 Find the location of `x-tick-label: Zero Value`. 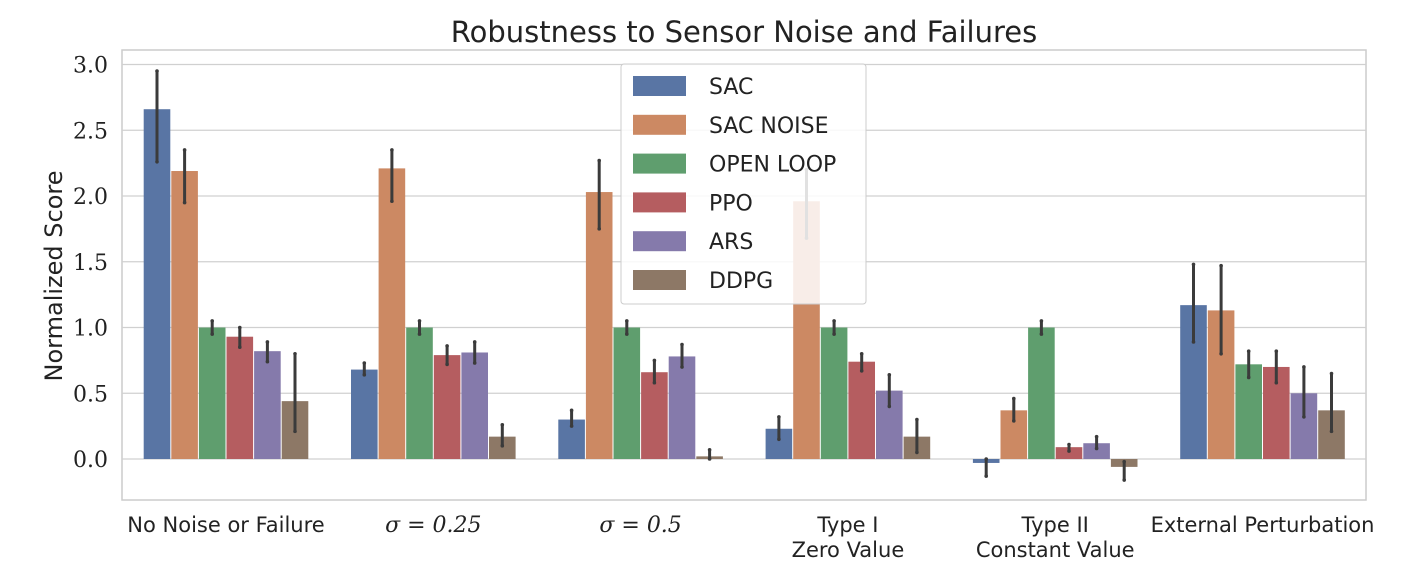

x-tick-label: Zero Value is located at coordinates (848, 550).